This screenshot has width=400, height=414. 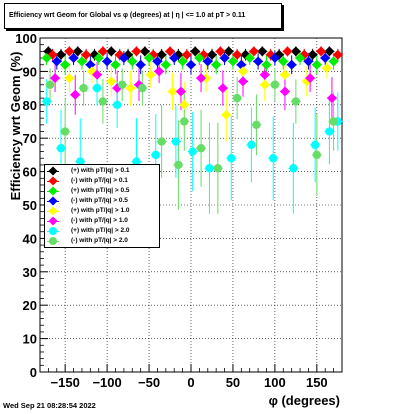 What do you see at coordinates (190, 382) in the screenshot?
I see `x-tick-label: 0` at bounding box center [190, 382].